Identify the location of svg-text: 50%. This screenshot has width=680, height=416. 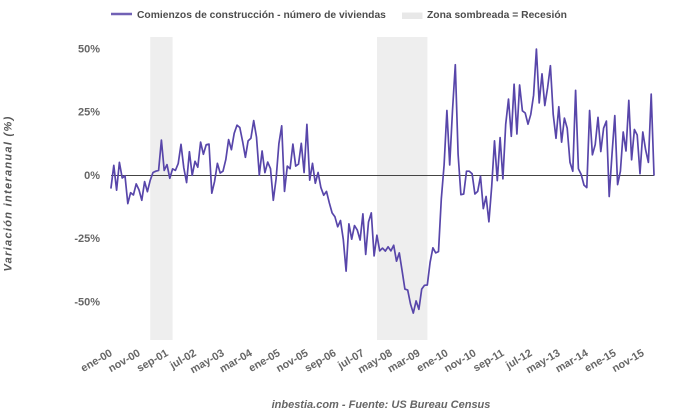
(89, 50).